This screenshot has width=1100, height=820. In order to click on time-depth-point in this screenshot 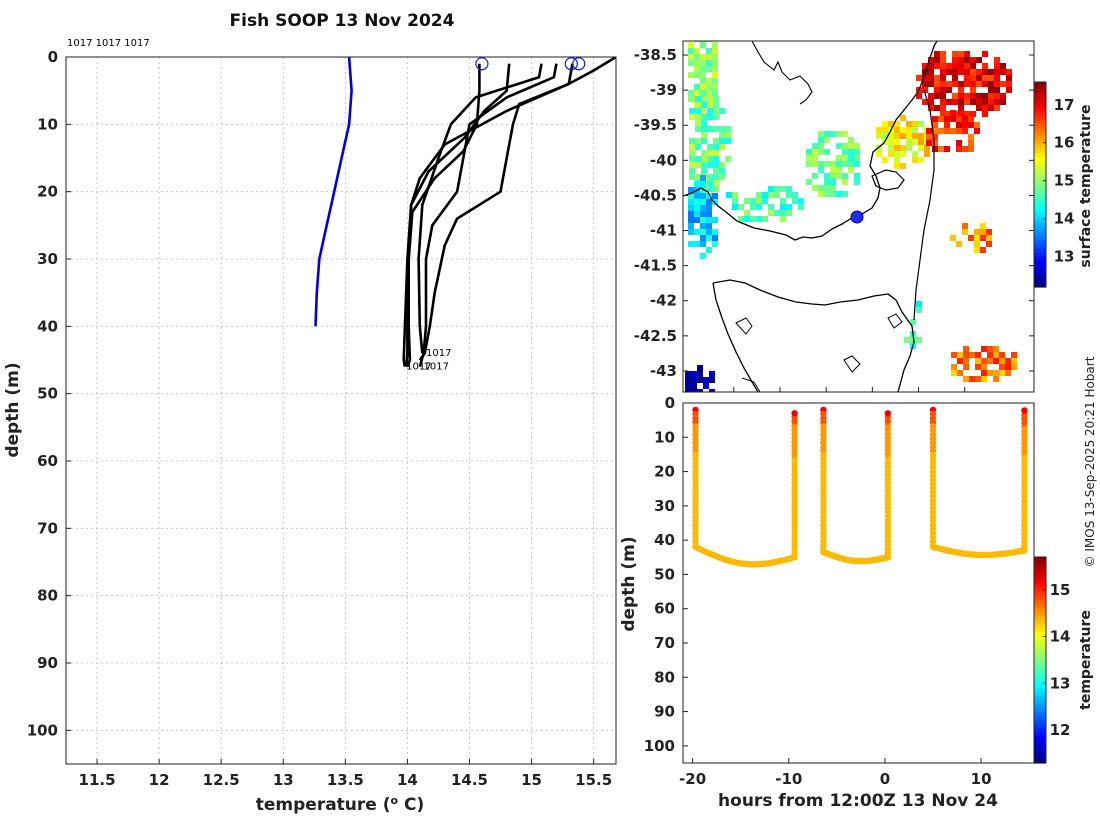, I will do `click(794, 413)`.